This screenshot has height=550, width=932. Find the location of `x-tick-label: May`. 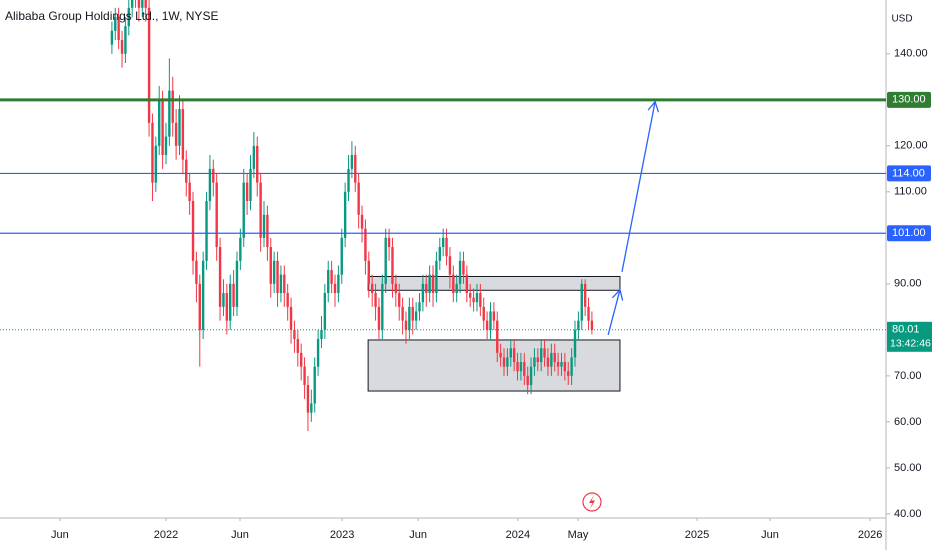

x-tick-label: May is located at coordinates (578, 535).